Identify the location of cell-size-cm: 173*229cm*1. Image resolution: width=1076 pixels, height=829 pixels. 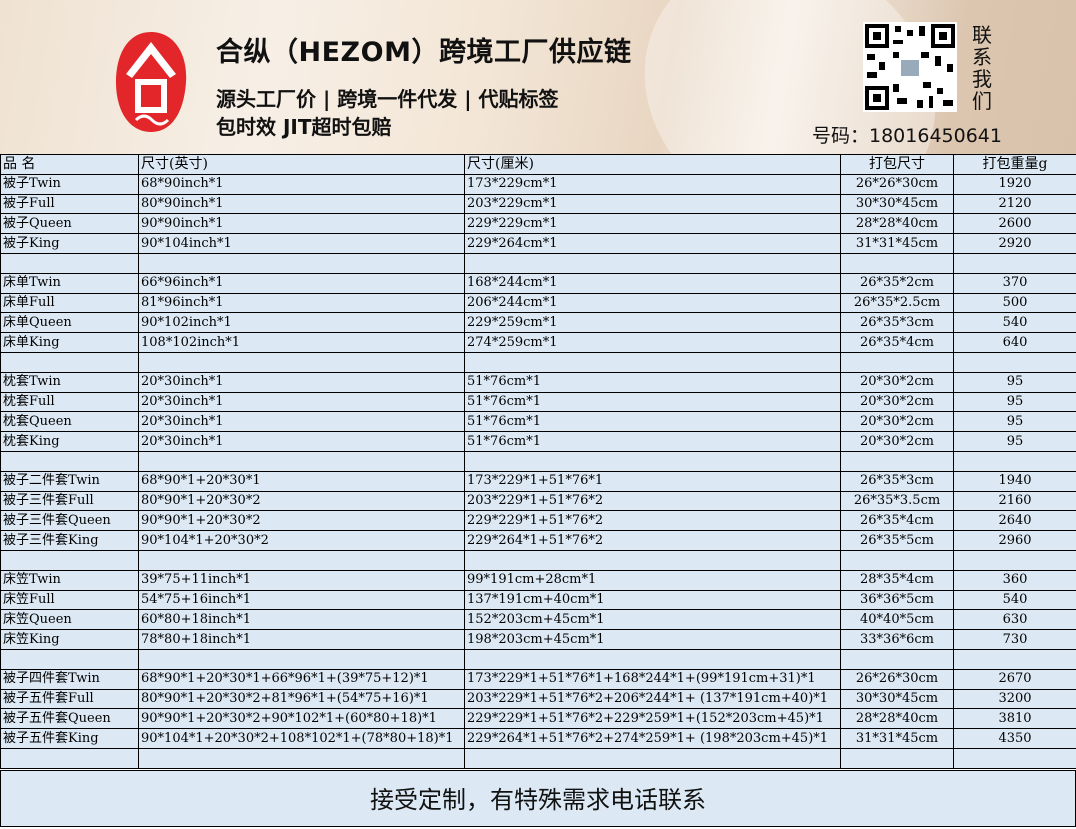
(653, 184).